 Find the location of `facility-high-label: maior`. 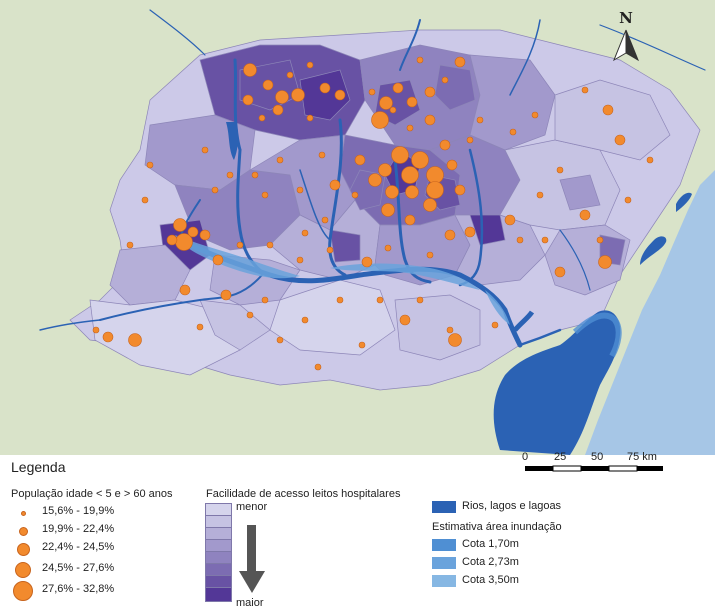

facility-high-label: maior is located at coordinates (250, 603).